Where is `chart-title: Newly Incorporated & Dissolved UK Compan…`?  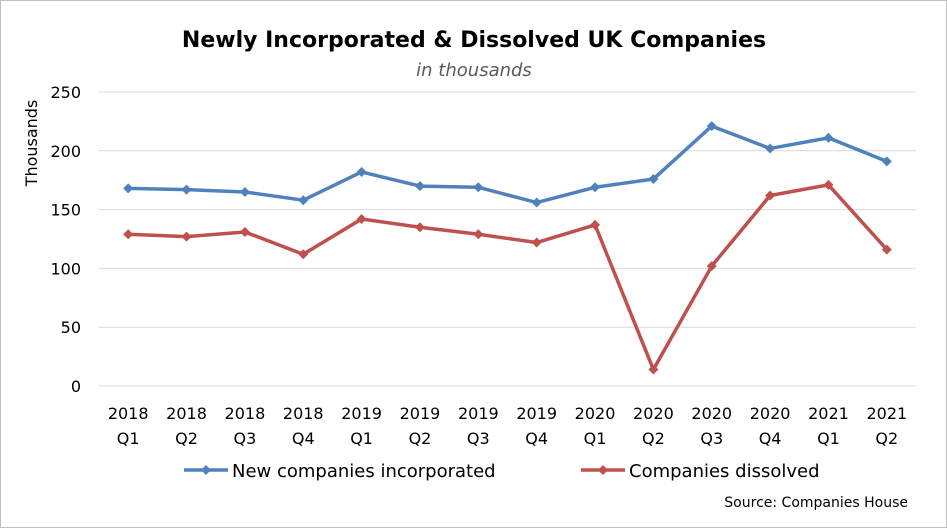 chart-title: Newly Incorporated & Dissolved UK Compan… is located at coordinates (474, 40).